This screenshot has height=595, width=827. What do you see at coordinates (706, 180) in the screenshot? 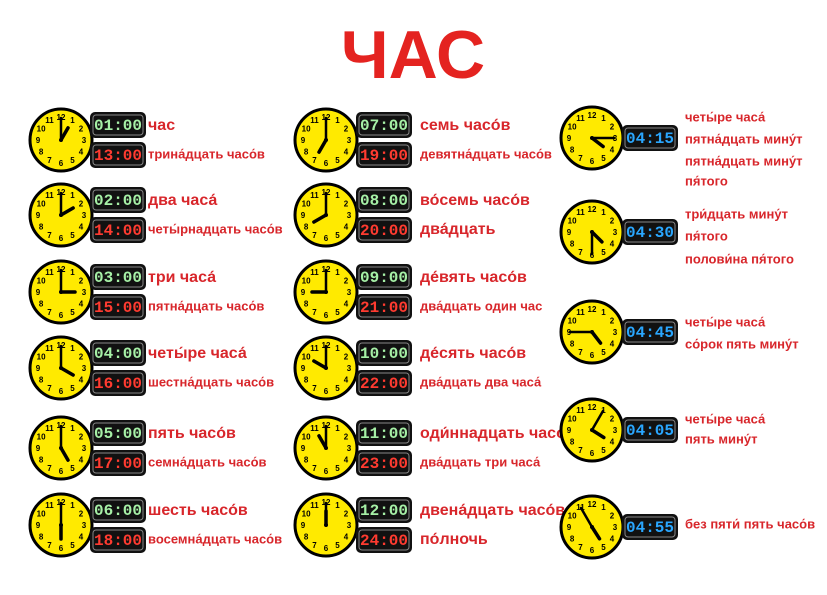
I see `minute-label: пя́того` at bounding box center [706, 180].